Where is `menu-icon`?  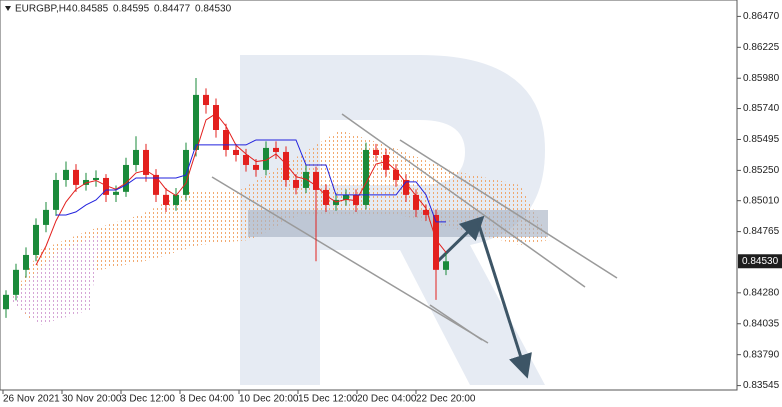 menu-icon is located at coordinates (8, 8).